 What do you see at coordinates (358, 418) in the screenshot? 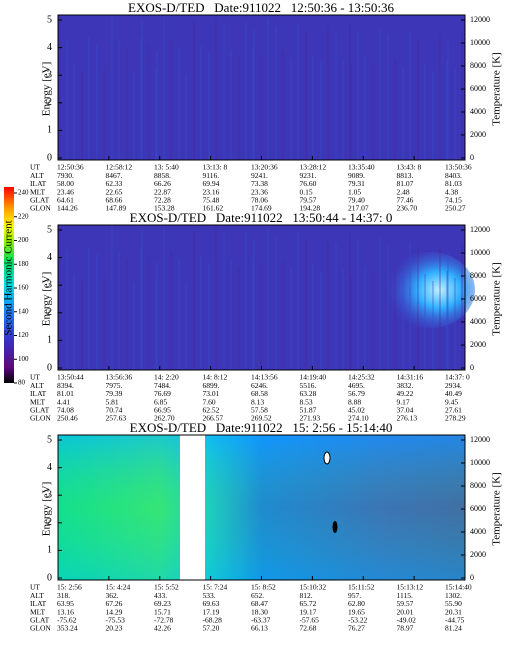
I see `ephemeris-value: 274.10` at bounding box center [358, 418].